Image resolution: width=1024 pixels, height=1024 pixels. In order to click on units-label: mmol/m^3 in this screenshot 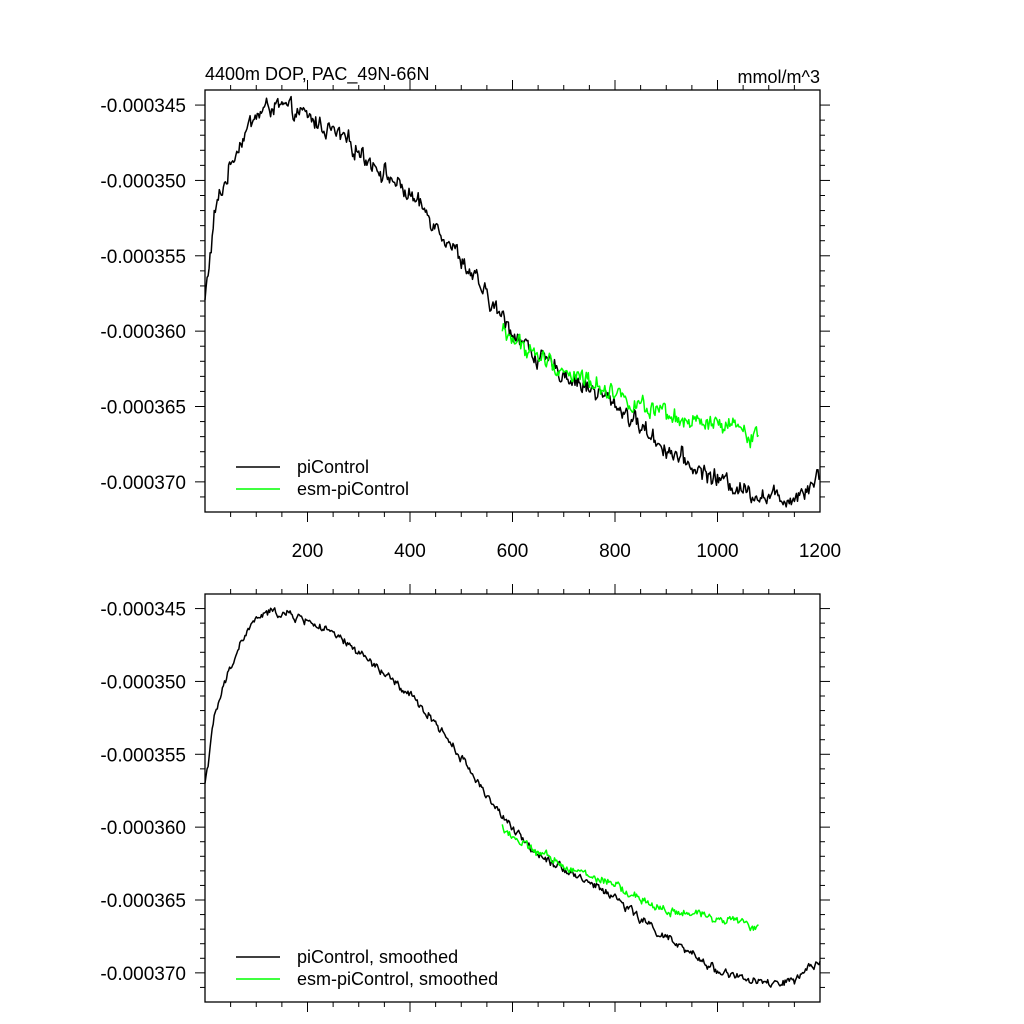, I will do `click(779, 77)`.